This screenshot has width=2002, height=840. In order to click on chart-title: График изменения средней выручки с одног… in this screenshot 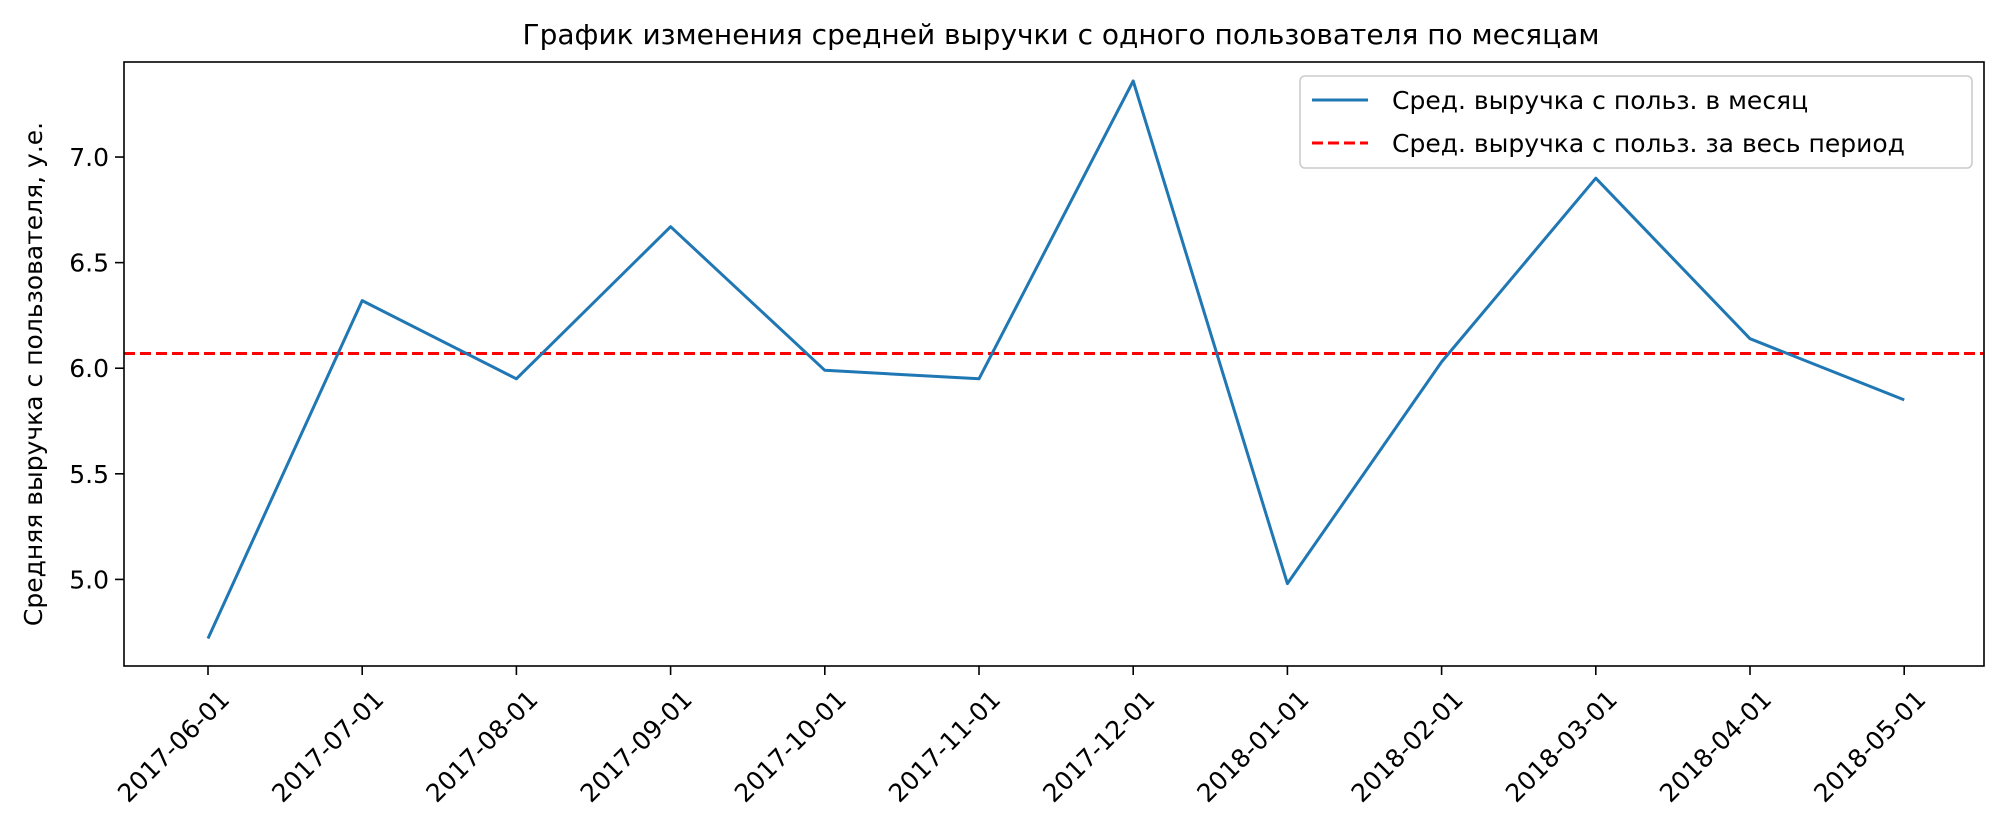, I will do `click(1061, 34)`.